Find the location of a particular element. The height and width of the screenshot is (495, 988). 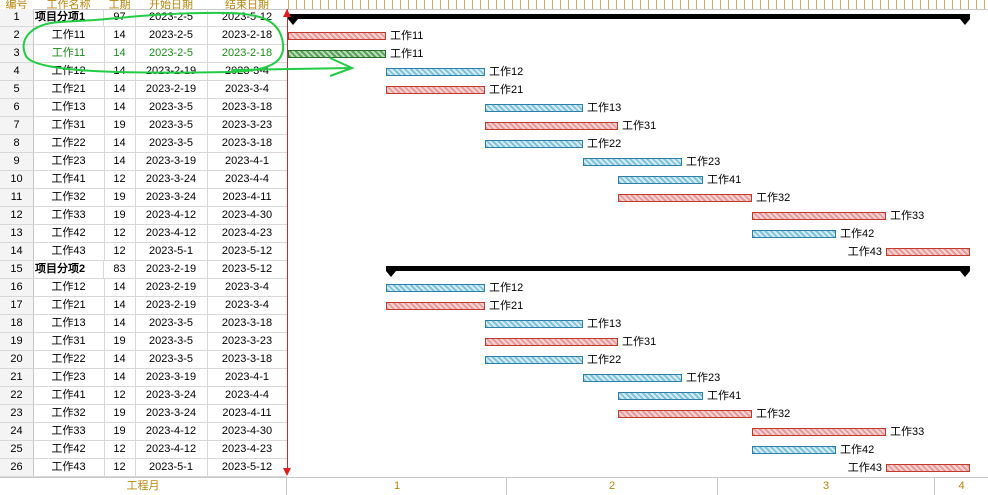

task-name: 工作33 is located at coordinates (69, 215).